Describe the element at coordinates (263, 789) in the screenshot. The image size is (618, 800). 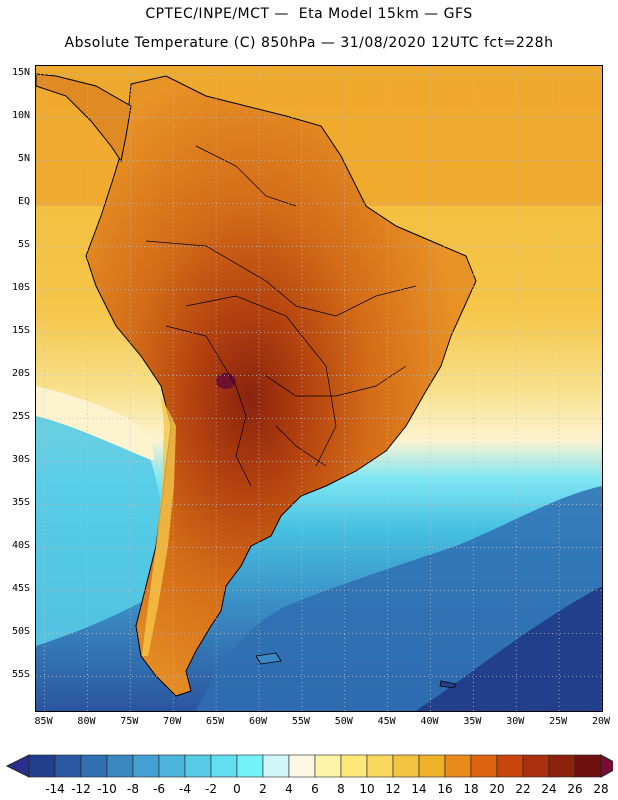
I see `colorbar-tick-label: 2` at that location.